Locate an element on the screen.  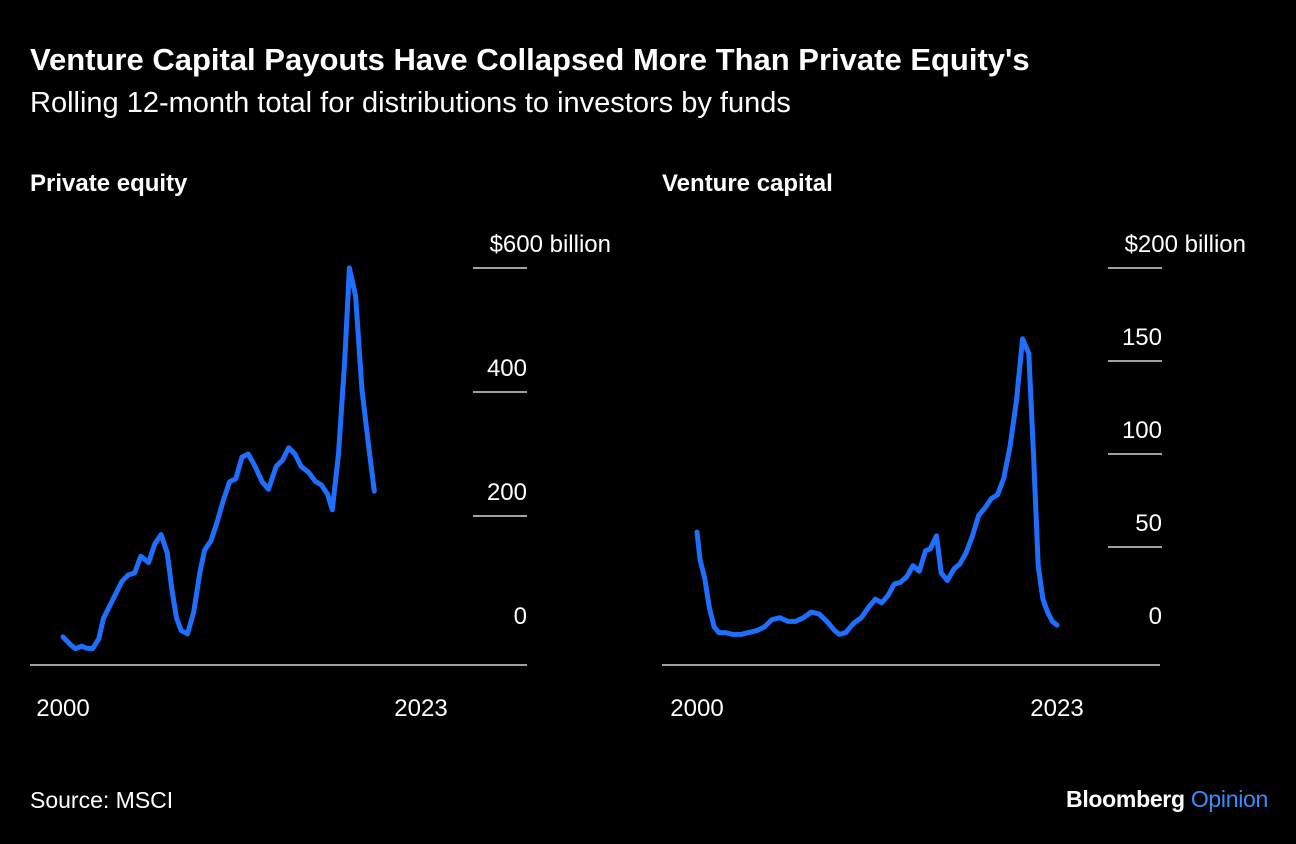
y-tick-label-pe-3: 0 is located at coordinates (520, 616).